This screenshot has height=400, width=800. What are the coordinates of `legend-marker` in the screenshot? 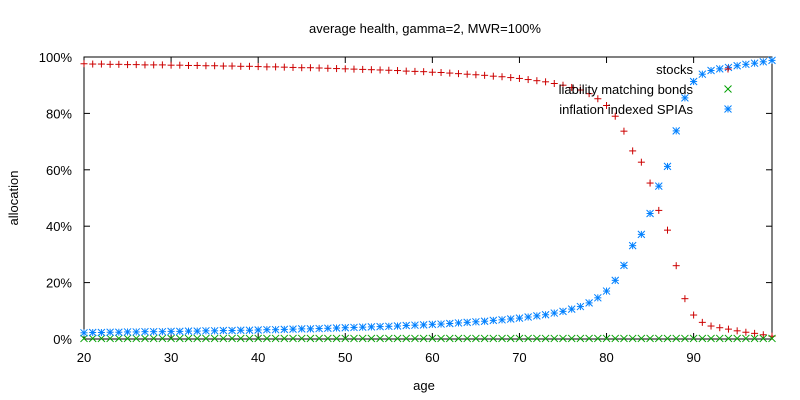 It's located at (728, 89).